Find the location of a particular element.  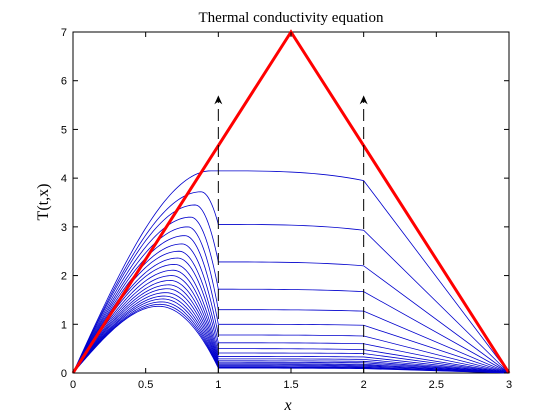

x-tick-label: 1 is located at coordinates (218, 385).